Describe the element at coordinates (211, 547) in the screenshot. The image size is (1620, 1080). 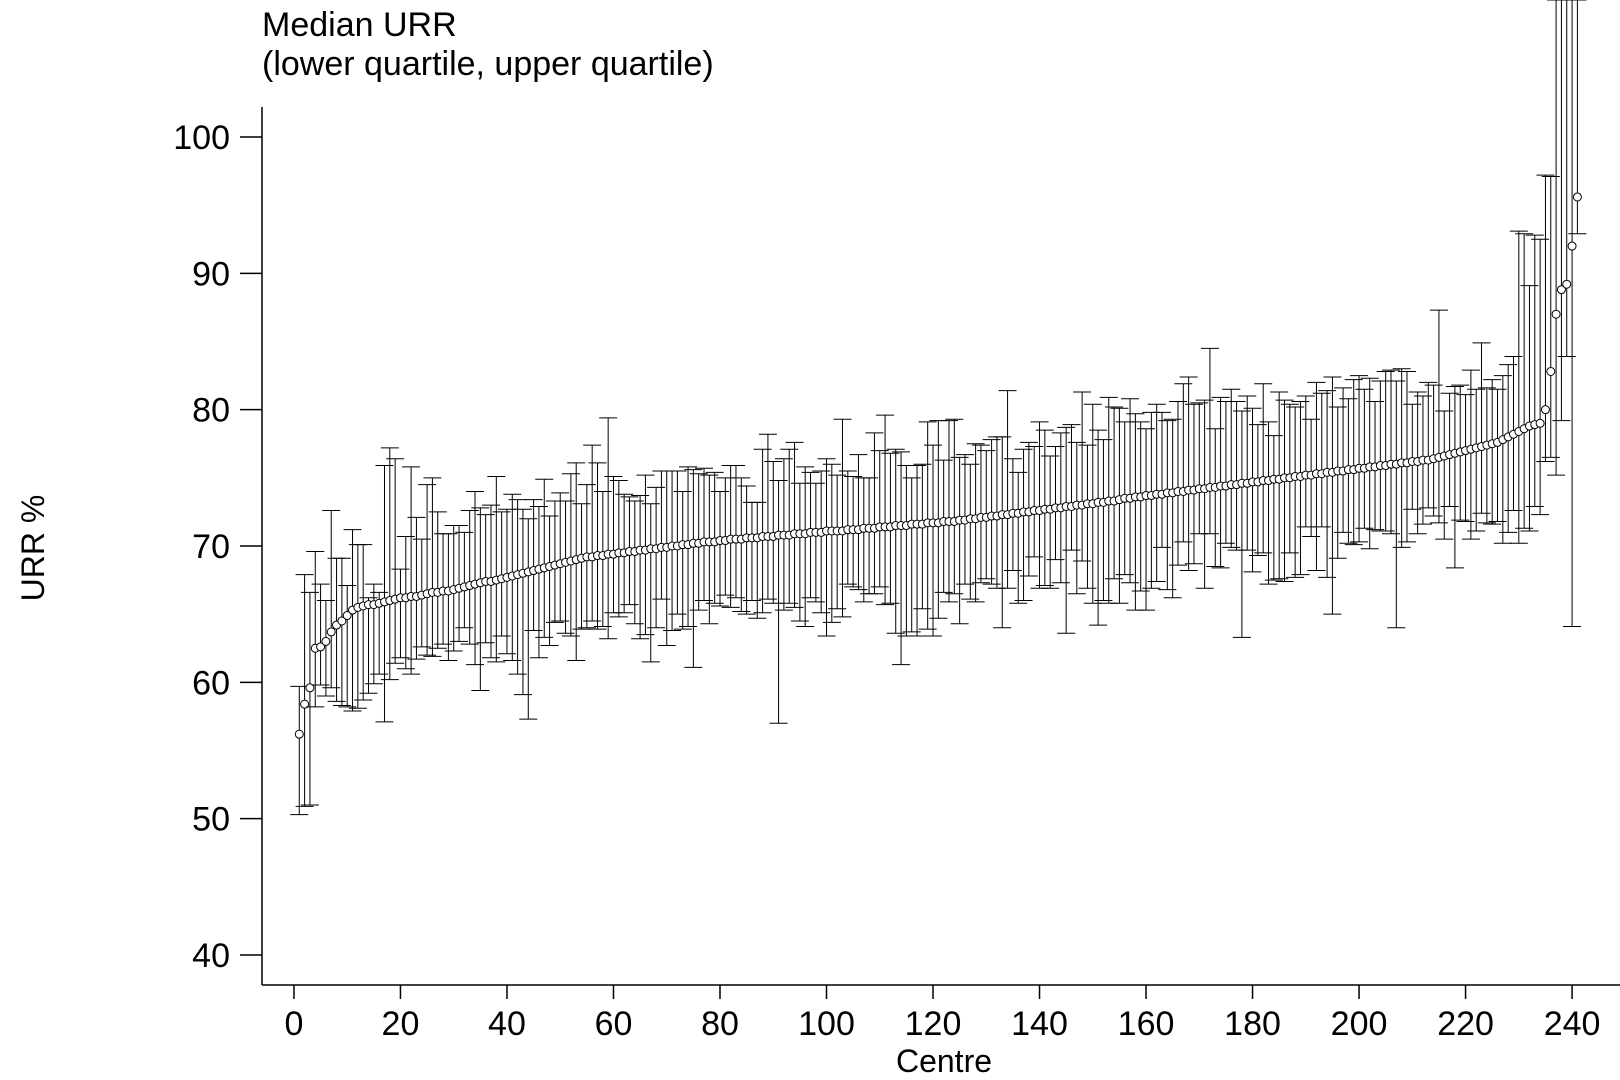
I see `y-tick-label-70: 70` at that location.